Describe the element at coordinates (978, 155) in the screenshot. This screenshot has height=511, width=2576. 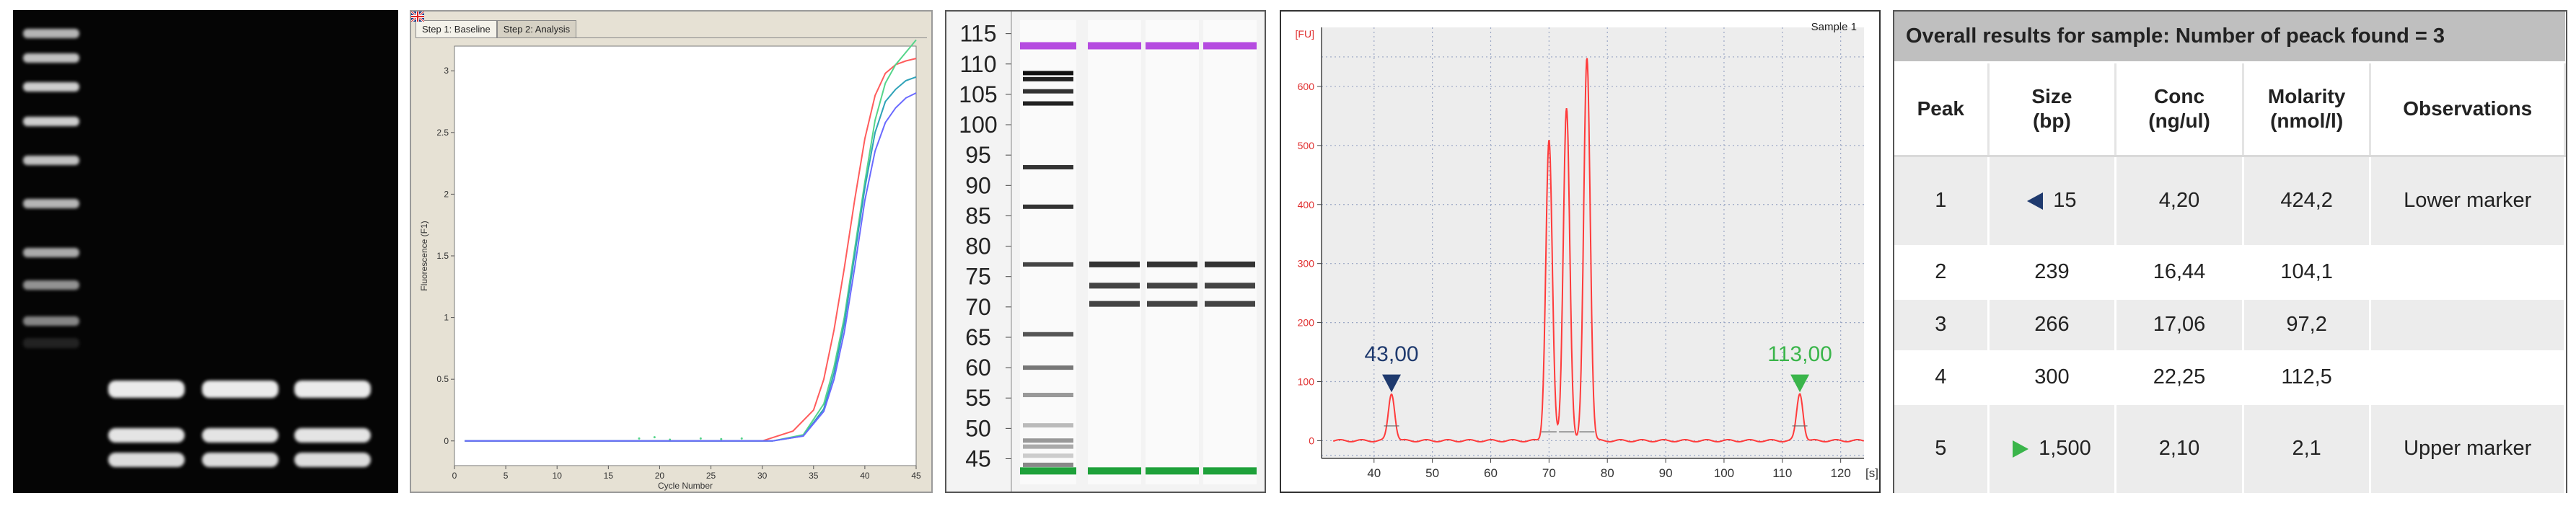
I see `size-axis-label: 95` at that location.